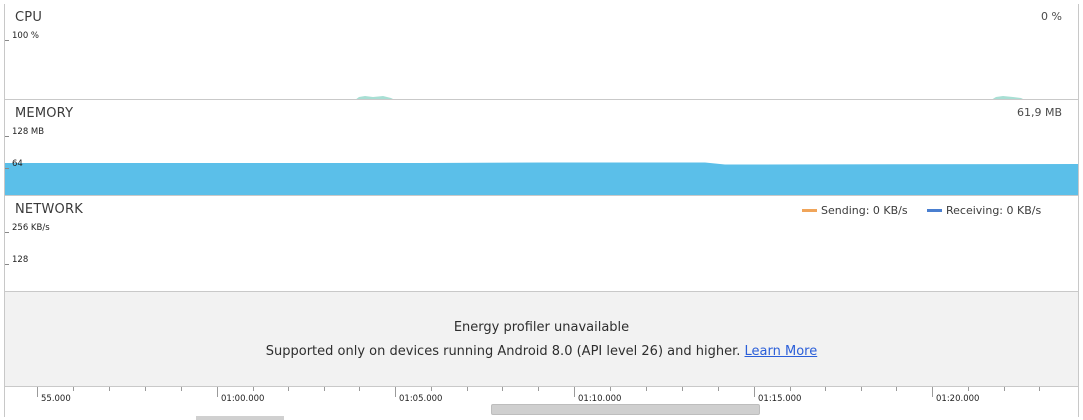  Describe the element at coordinates (1039, 112) in the screenshot. I see `memory-value: 61,9 MB` at that location.